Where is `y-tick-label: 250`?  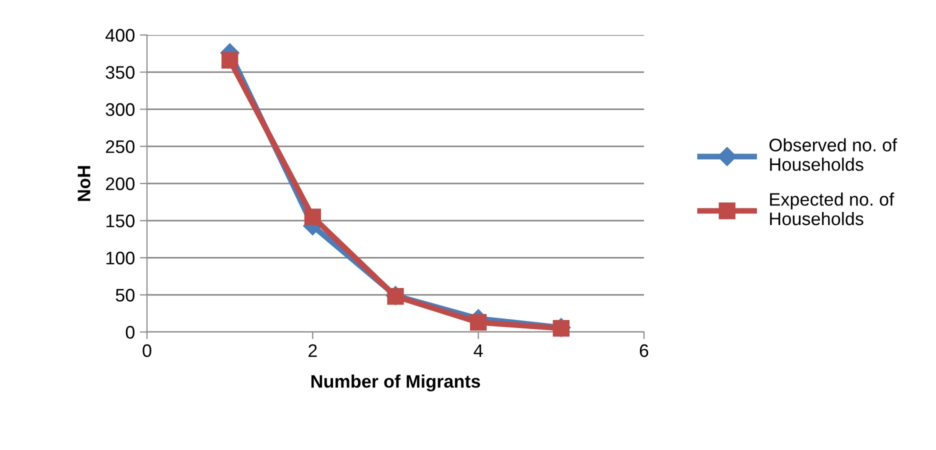 y-tick-label: 250 is located at coordinates (120, 147).